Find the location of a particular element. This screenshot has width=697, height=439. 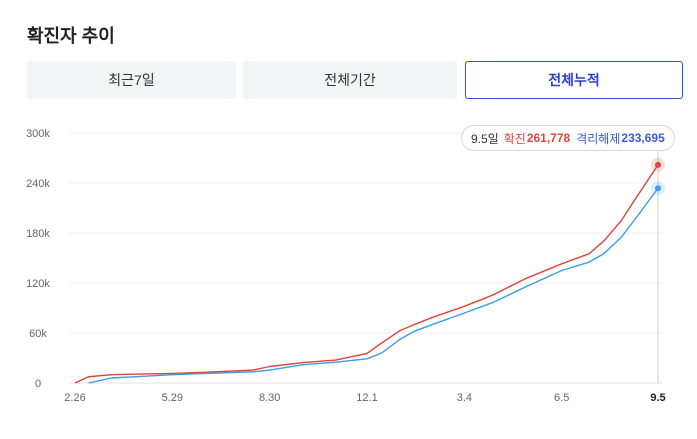

x-tick-label: 6.5 is located at coordinates (561, 398).